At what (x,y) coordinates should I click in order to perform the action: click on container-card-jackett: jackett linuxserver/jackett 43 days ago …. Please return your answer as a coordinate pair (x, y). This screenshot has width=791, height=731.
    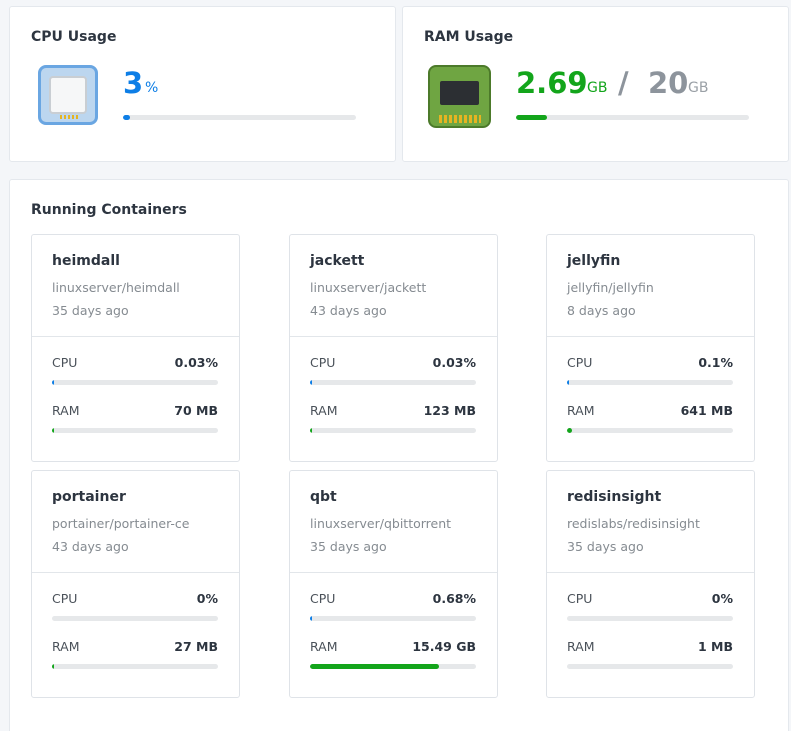
    Looking at the image, I should click on (393, 348).